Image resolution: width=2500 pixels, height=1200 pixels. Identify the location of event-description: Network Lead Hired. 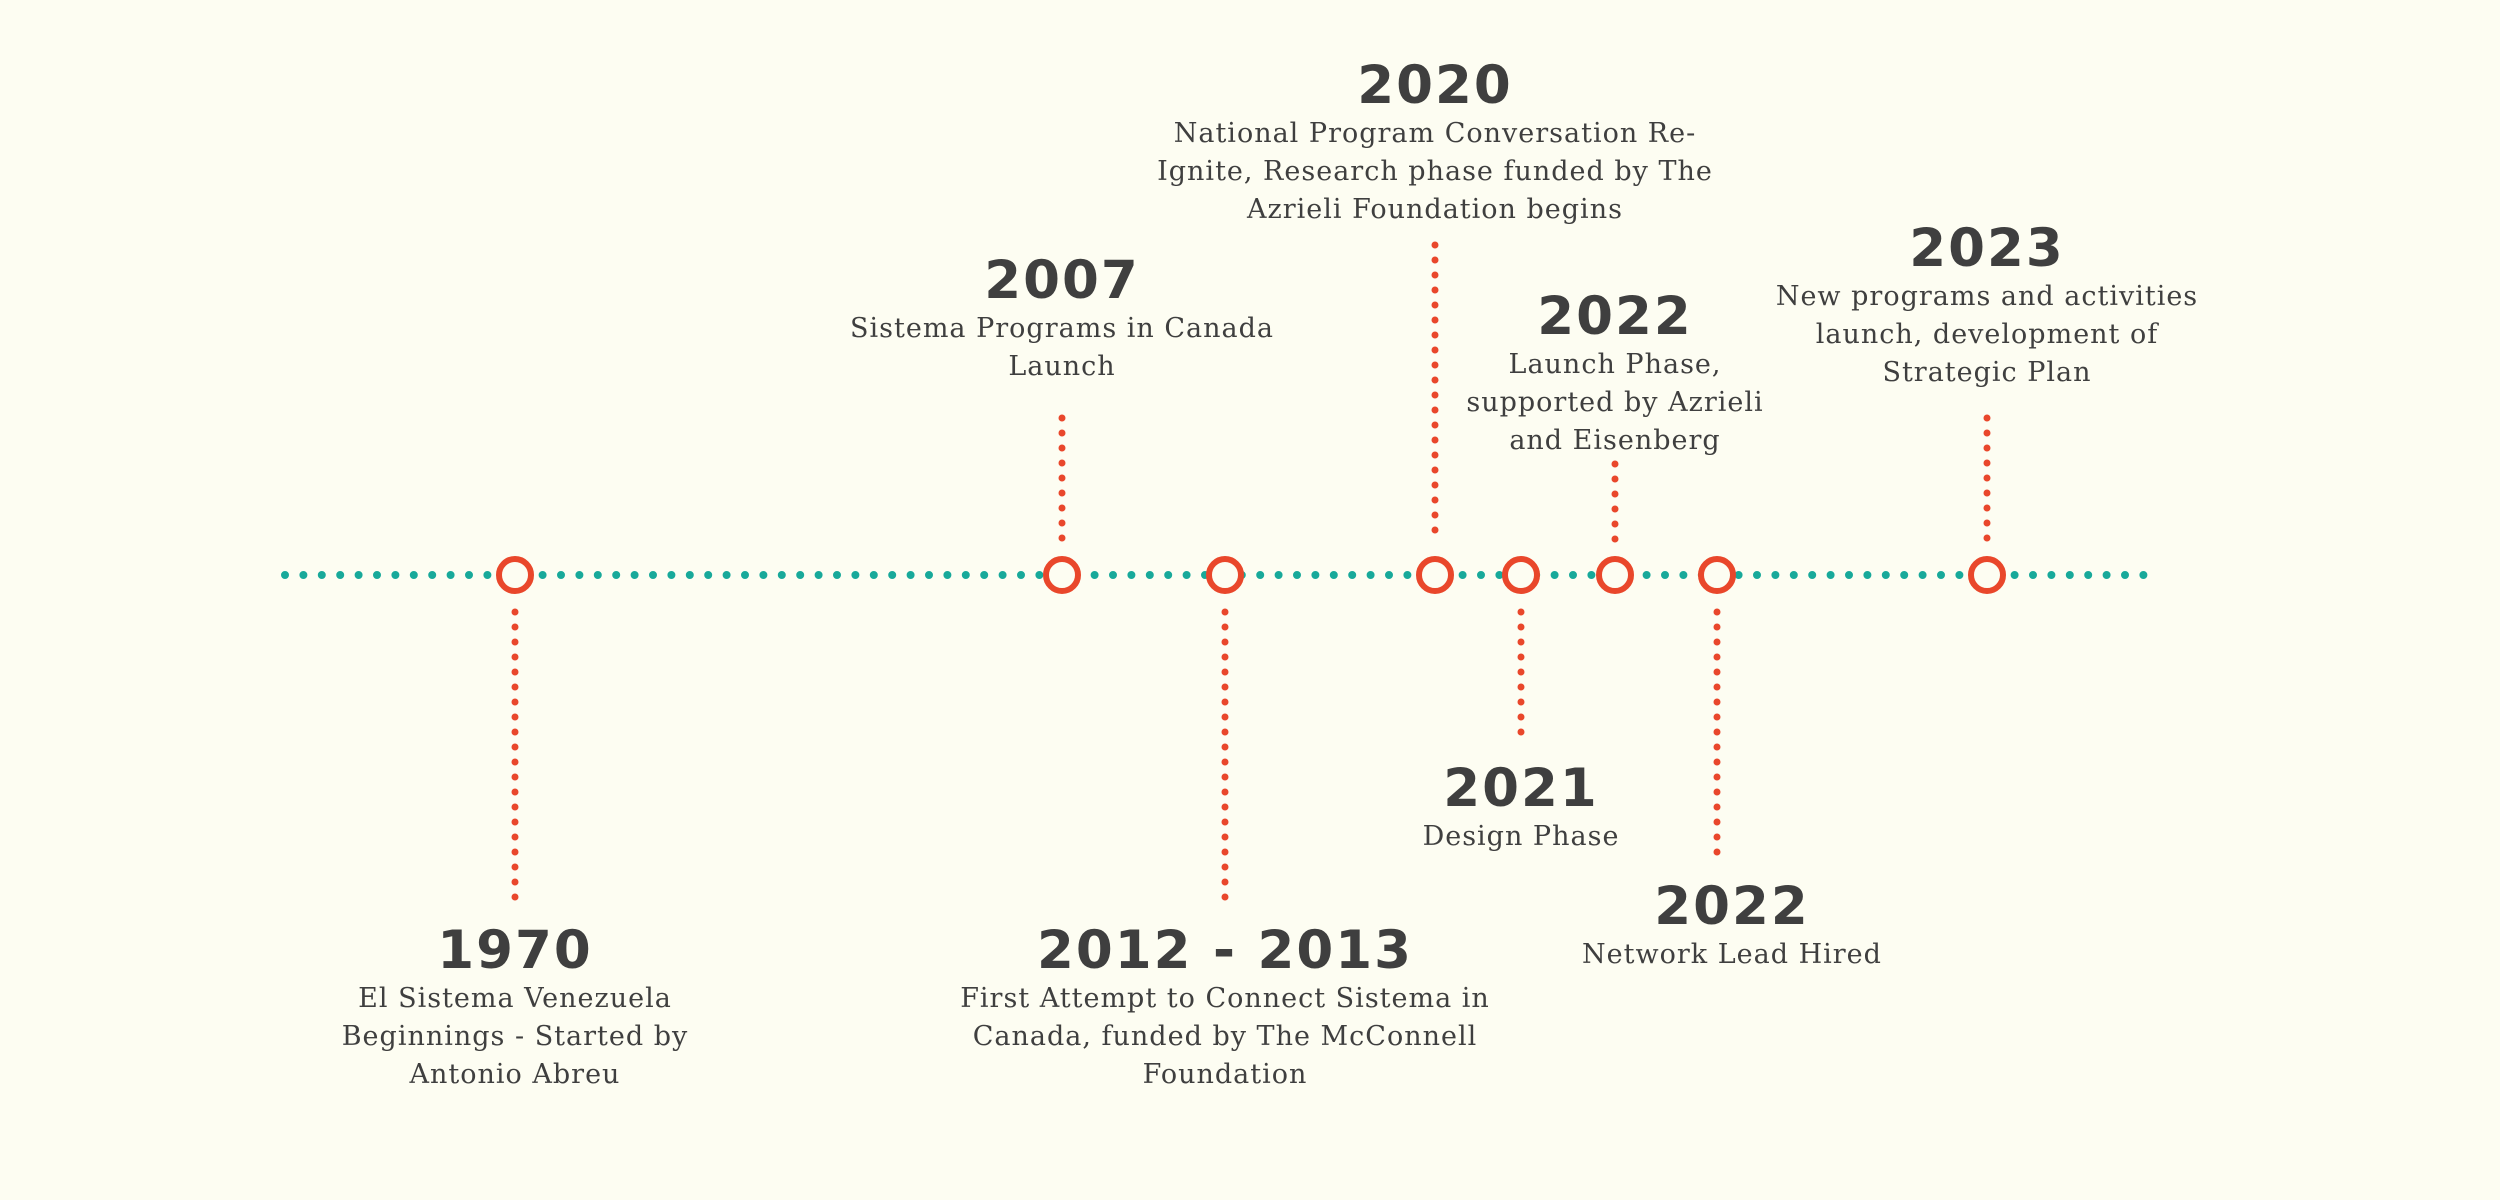
(1732, 955).